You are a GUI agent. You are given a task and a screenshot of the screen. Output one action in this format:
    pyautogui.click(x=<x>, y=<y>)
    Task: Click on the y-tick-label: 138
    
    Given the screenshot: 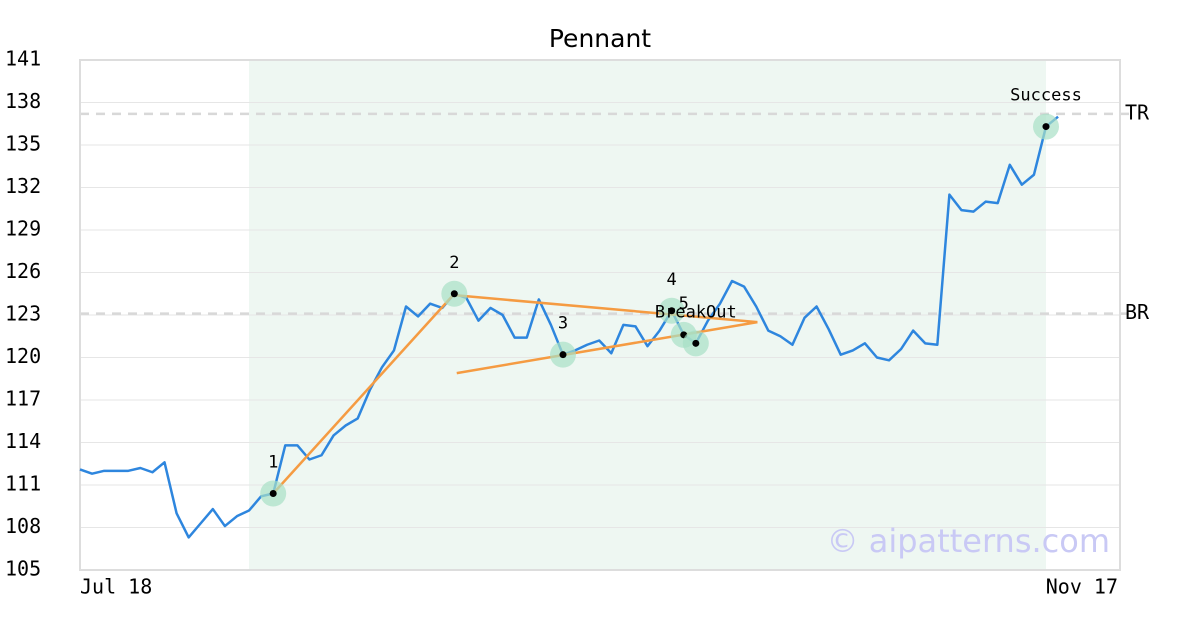 What is the action you would take?
    pyautogui.click(x=23, y=101)
    